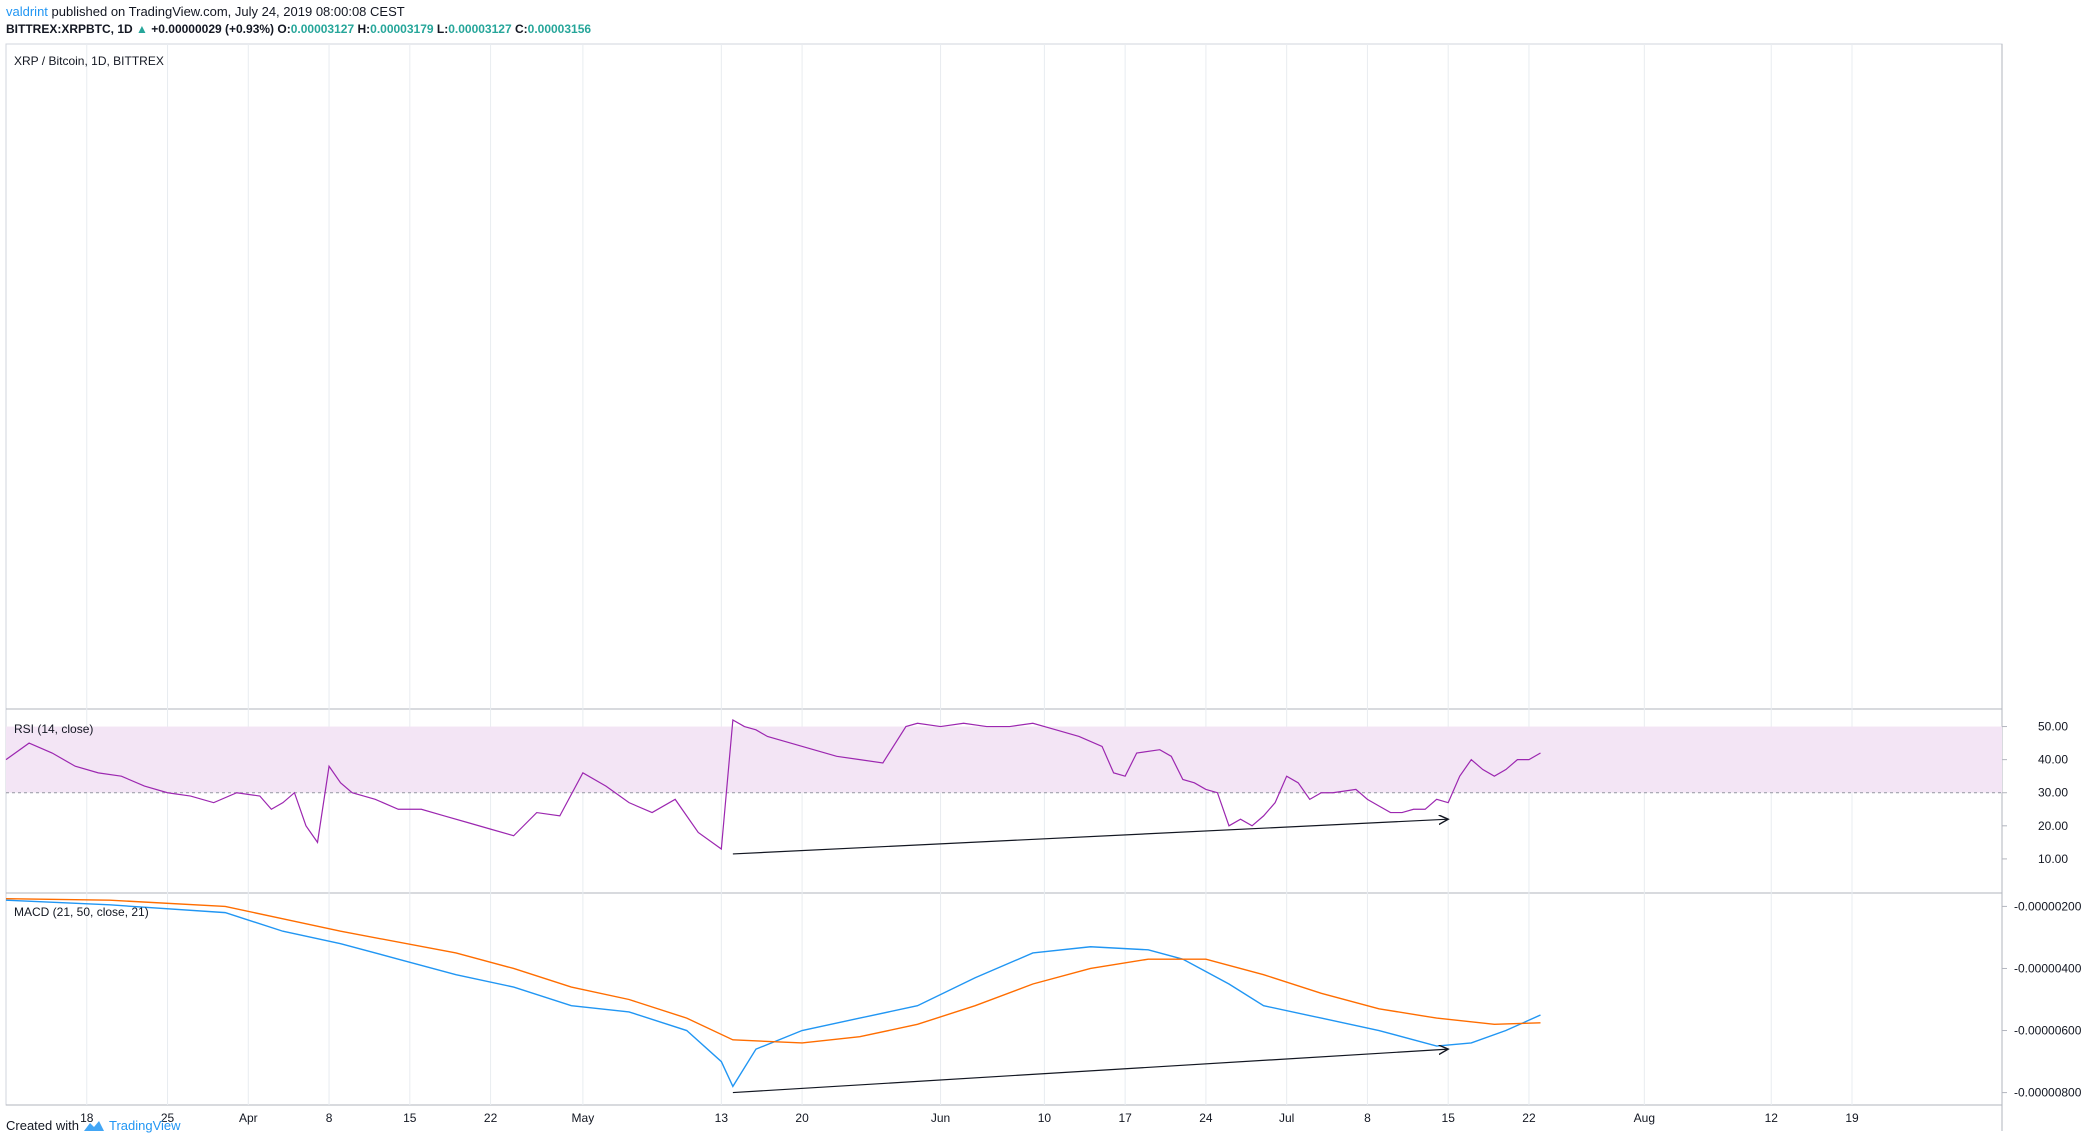  I want to click on rsi-tick-label: 10.00, so click(2053, 859).